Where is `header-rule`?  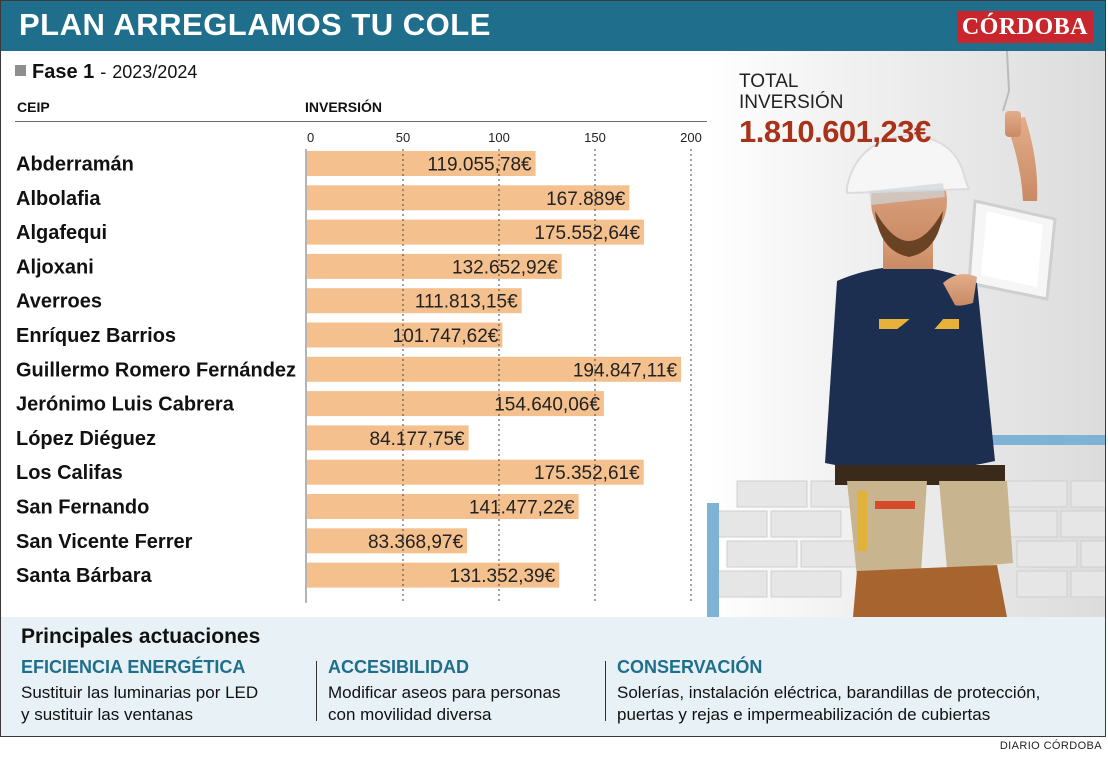 header-rule is located at coordinates (362, 121).